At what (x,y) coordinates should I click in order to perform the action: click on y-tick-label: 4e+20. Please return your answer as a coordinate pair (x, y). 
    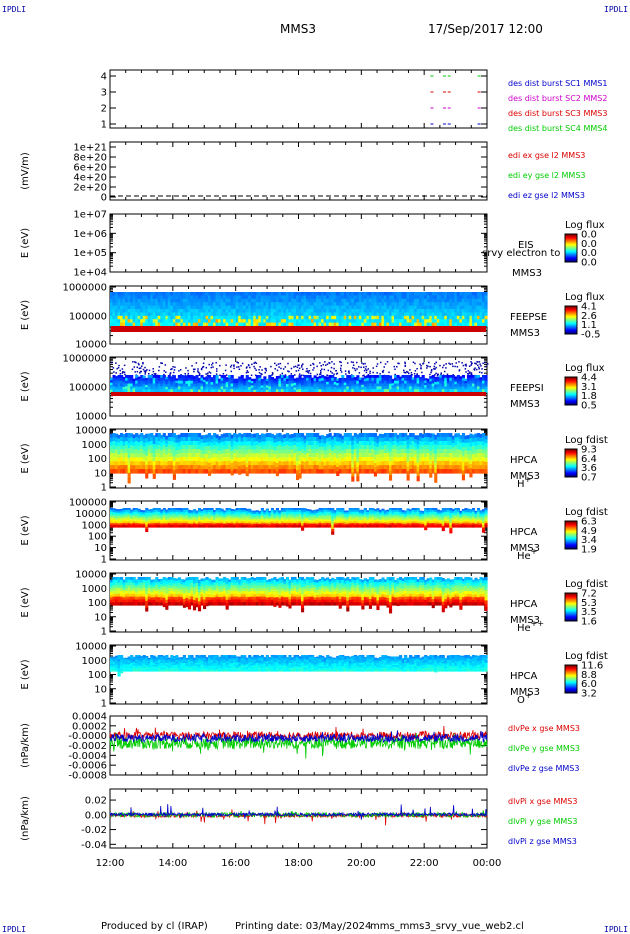
    Looking at the image, I should click on (90, 178).